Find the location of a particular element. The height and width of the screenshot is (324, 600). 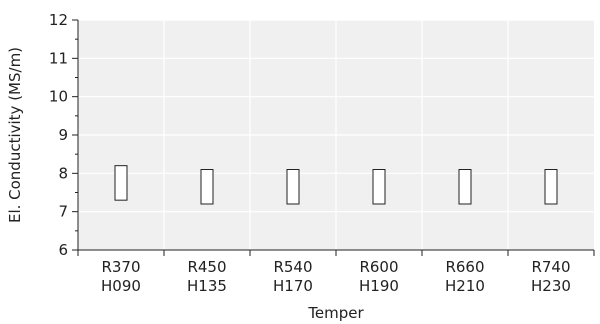

x-tick-label-line1: R600 is located at coordinates (378, 267).